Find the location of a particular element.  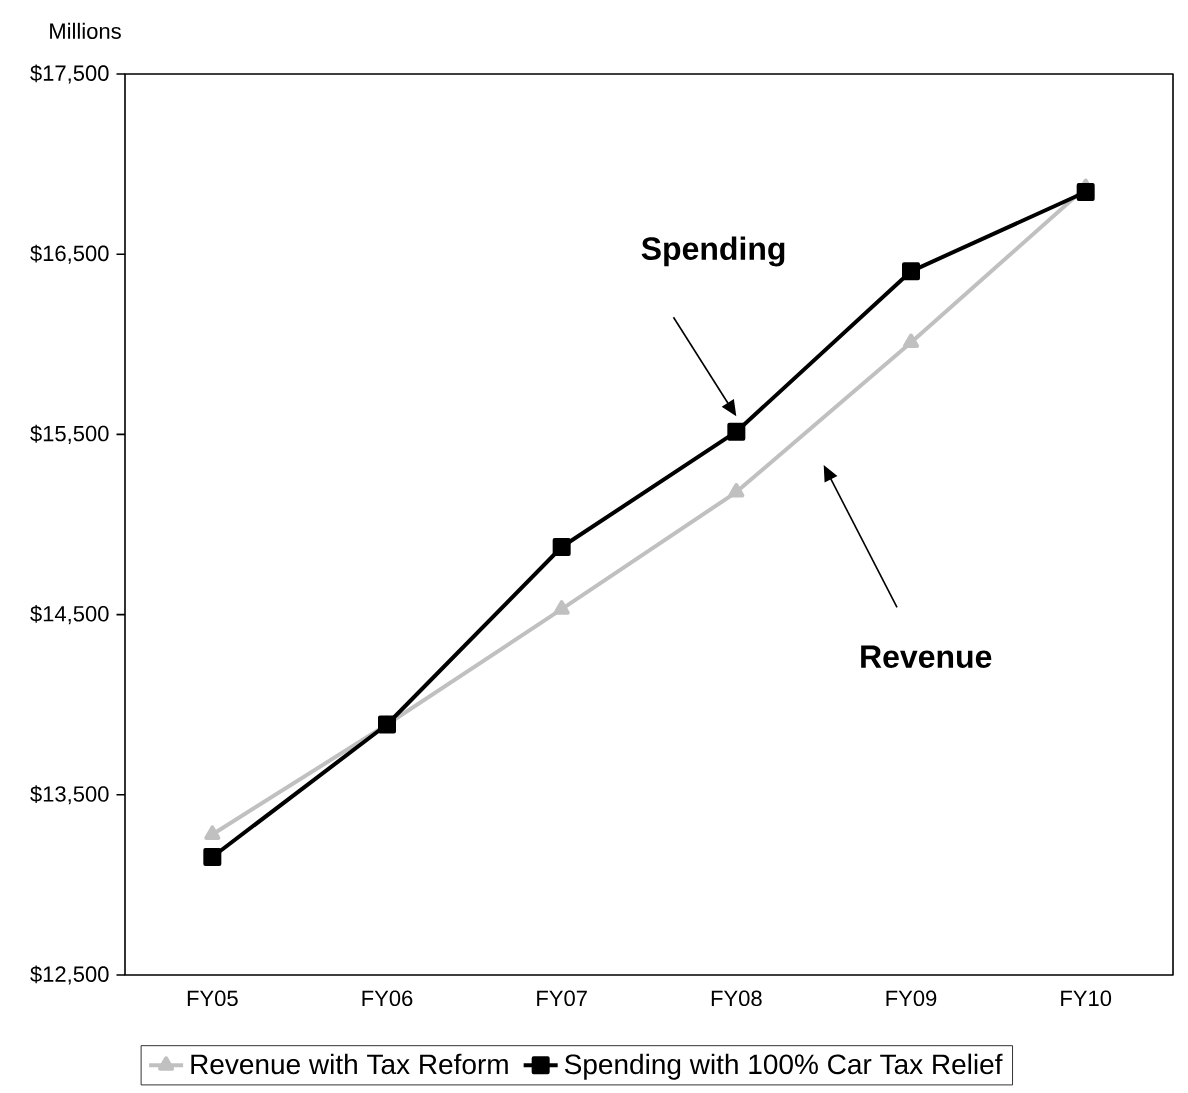

y-tick-label: $16,500 is located at coordinates (69, 254).